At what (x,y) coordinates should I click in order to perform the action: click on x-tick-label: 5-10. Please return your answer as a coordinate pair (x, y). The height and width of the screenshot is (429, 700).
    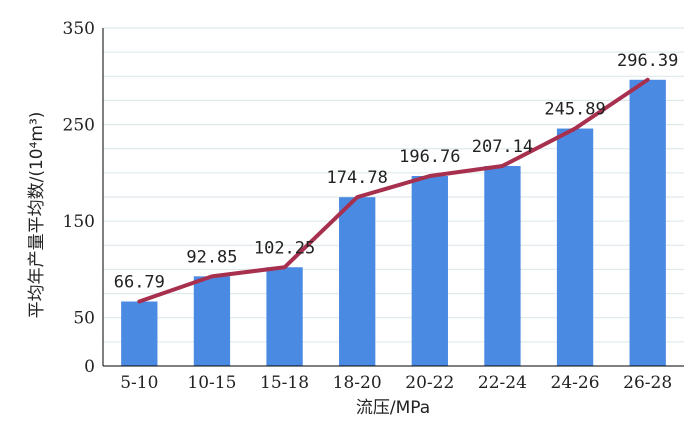
    Looking at the image, I should click on (139, 383).